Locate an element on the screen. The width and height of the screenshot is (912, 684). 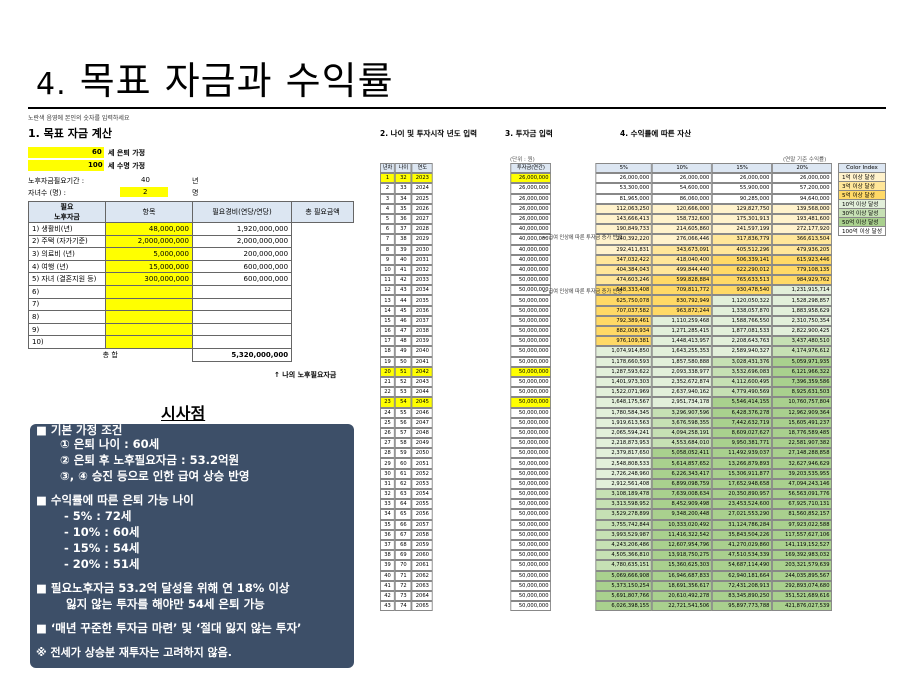
asset-cell: 2047 is located at coordinates (422, 422).